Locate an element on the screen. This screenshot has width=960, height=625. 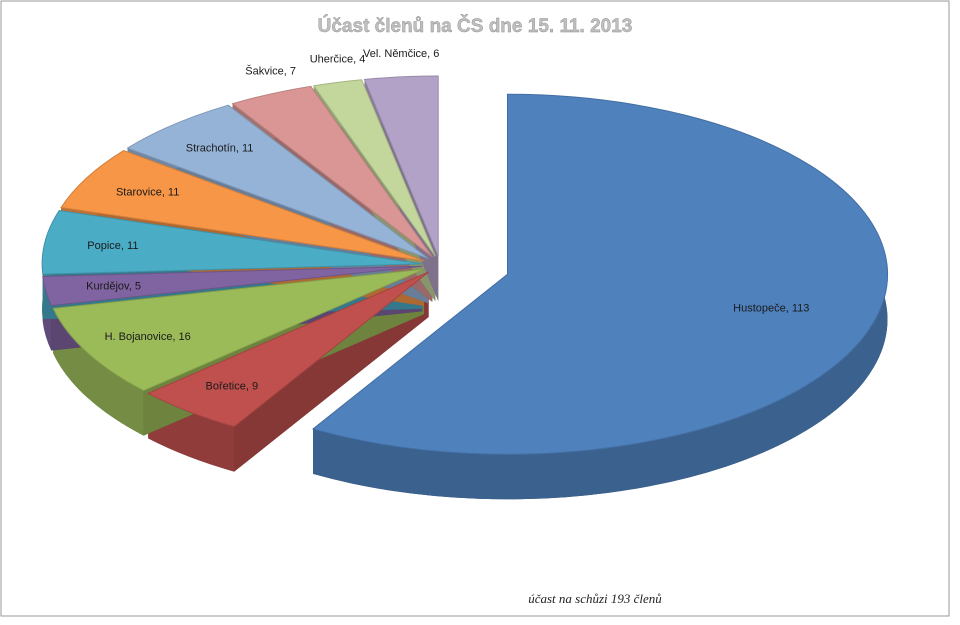
data-label: Vel. Němčice, 6 is located at coordinates (401, 54).